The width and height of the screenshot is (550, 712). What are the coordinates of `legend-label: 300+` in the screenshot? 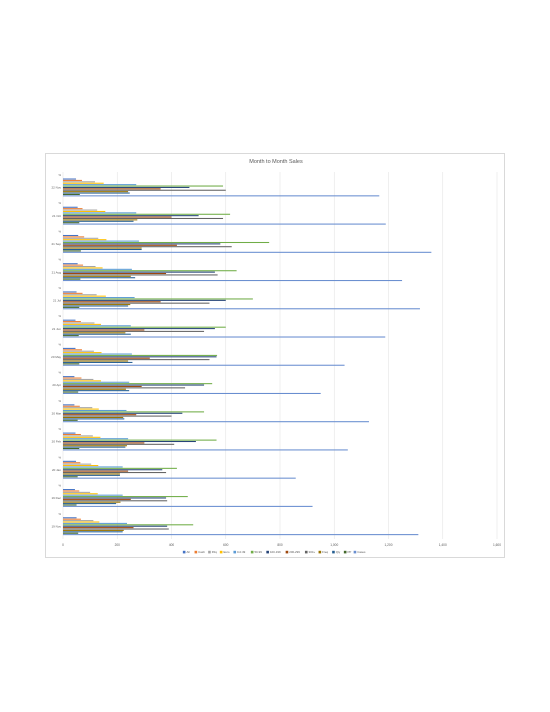 It's located at (312, 552).